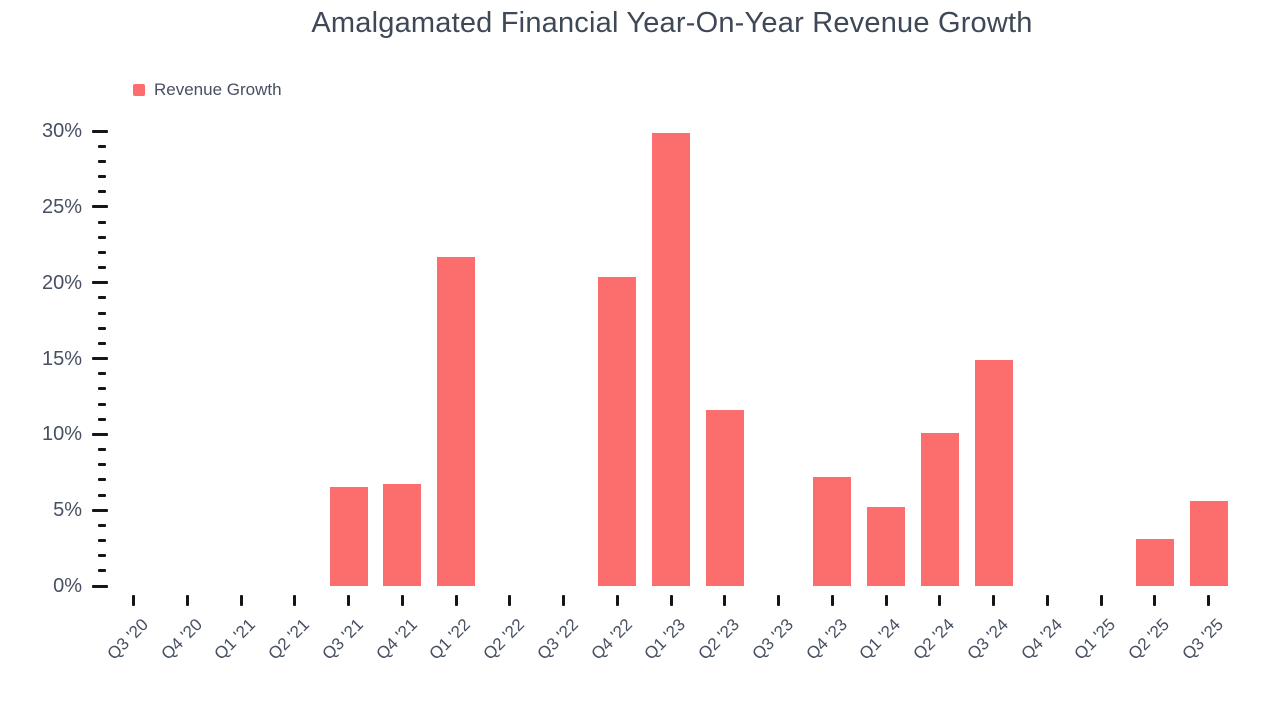  I want to click on x-axis-tick-label: Q1 '25, so click(1095, 639).